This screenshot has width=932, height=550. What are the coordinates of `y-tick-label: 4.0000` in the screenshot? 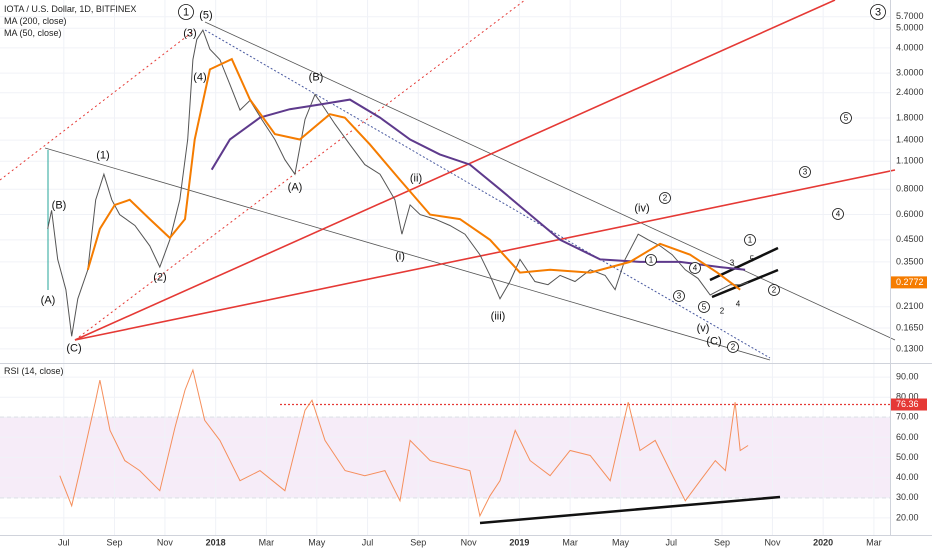 It's located at (910, 47).